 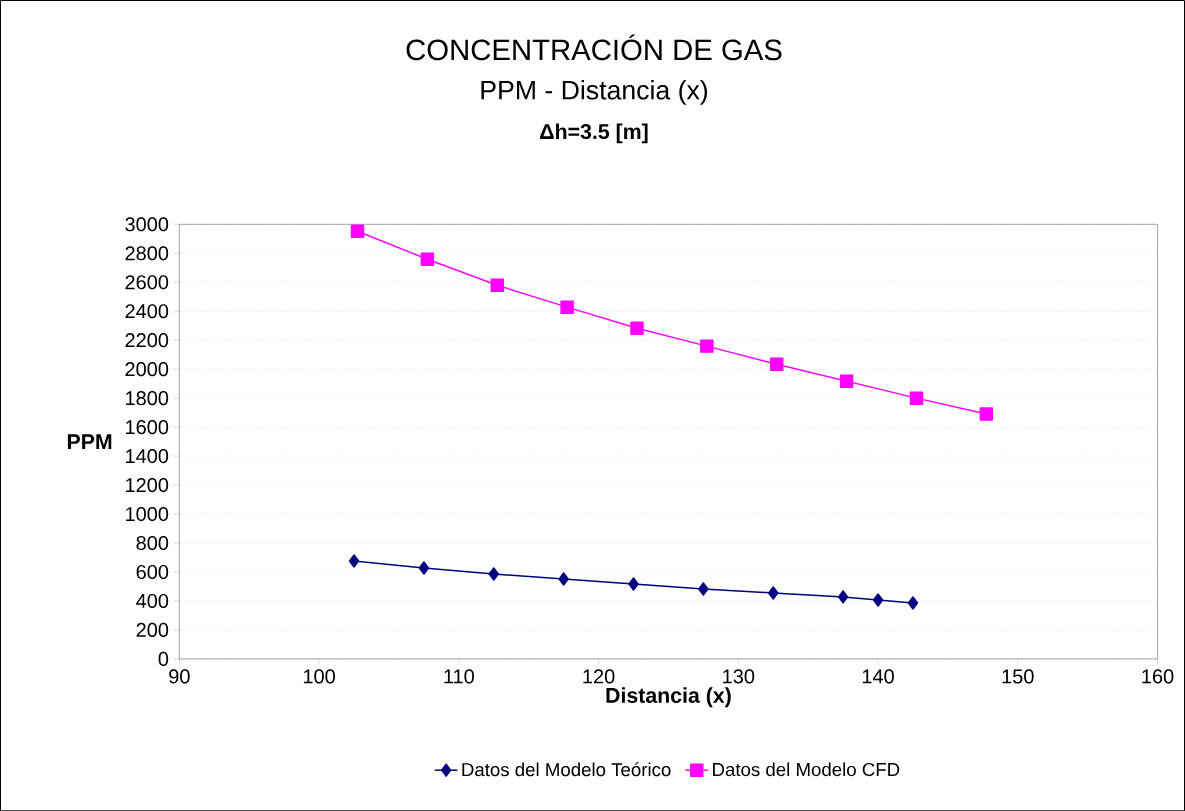 I want to click on y-axis-title: PPM, so click(x=89, y=441).